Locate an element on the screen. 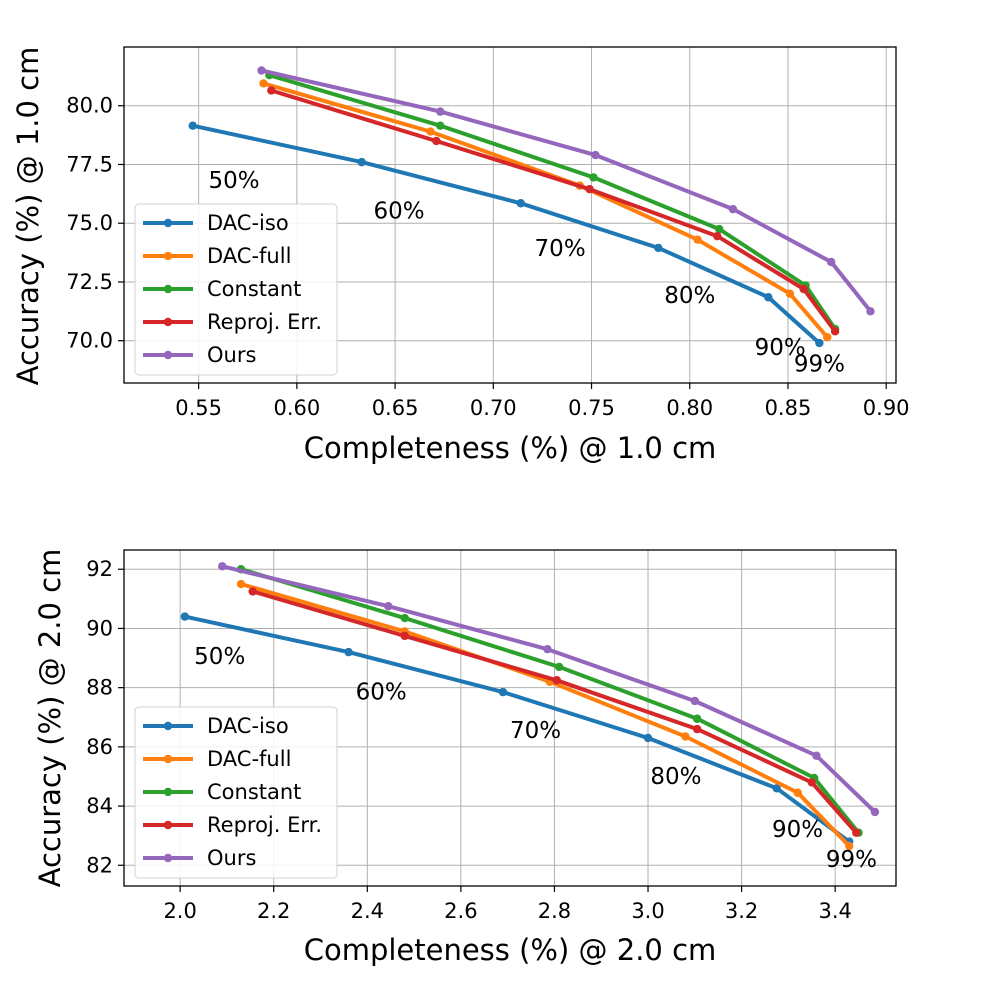  chart-1-legend-dac-iso-marker is located at coordinates (168, 223).